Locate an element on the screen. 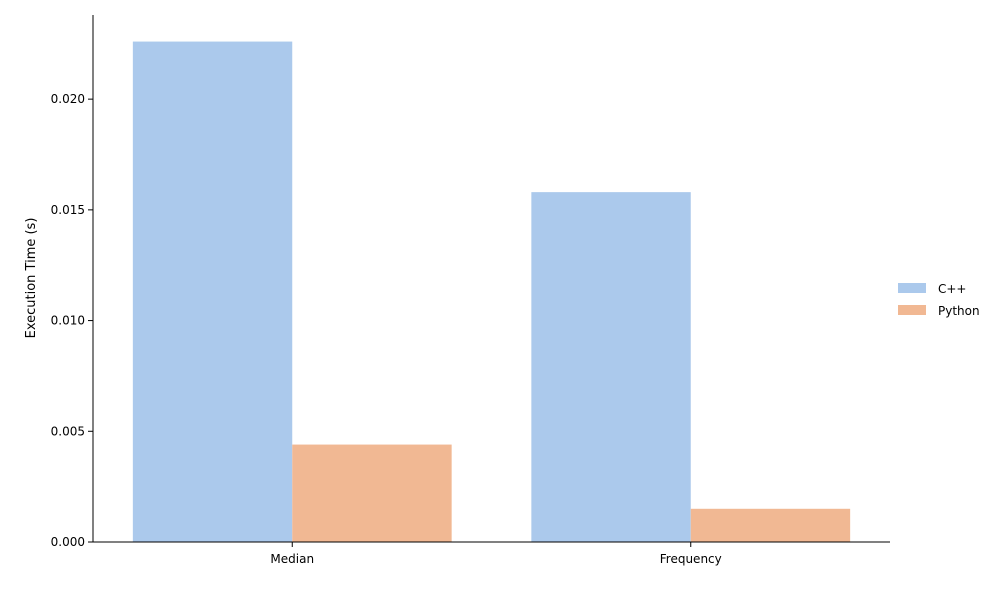 The image size is (998, 604). bar-python-frequency is located at coordinates (770, 525).